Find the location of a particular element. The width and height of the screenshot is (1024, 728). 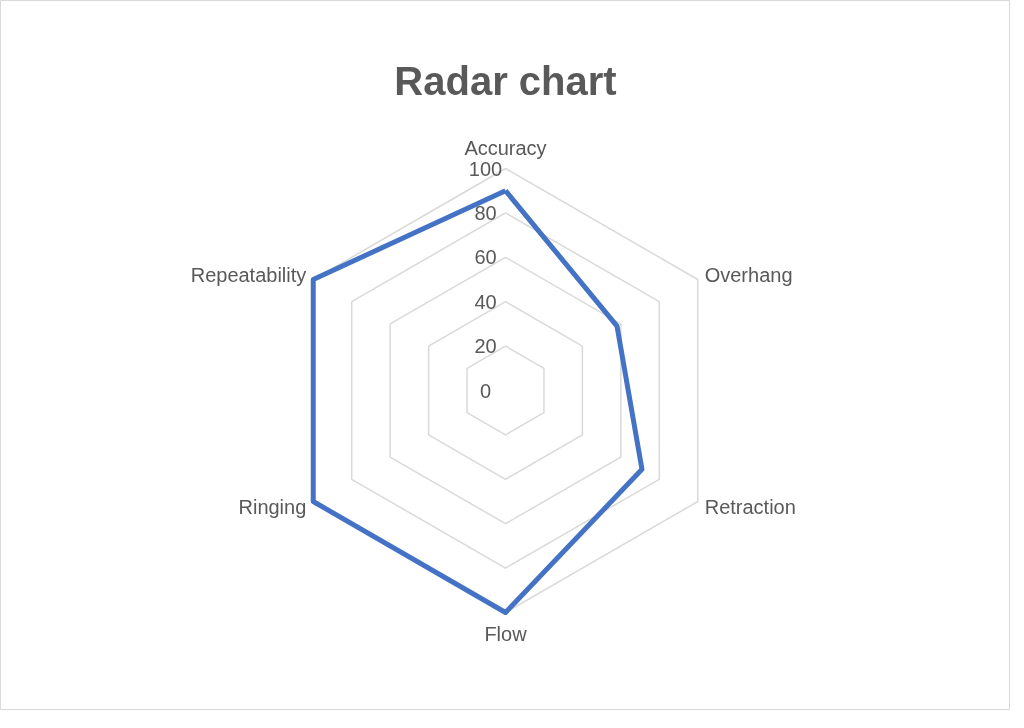

y-tick-label: 100 is located at coordinates (485, 168).